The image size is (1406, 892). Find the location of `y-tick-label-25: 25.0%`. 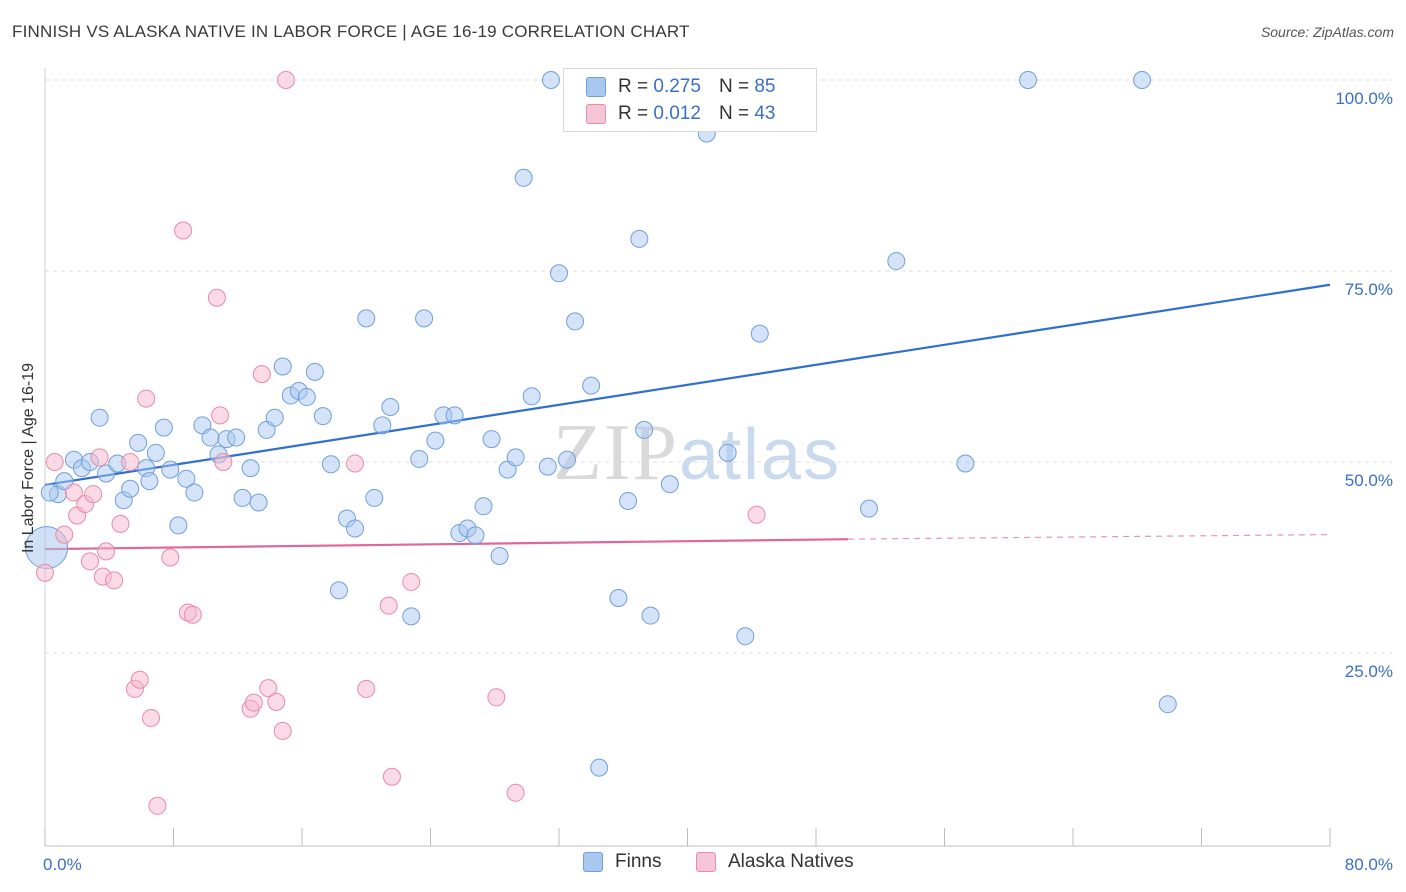

y-tick-label-25: 25.0% is located at coordinates (1369, 671).